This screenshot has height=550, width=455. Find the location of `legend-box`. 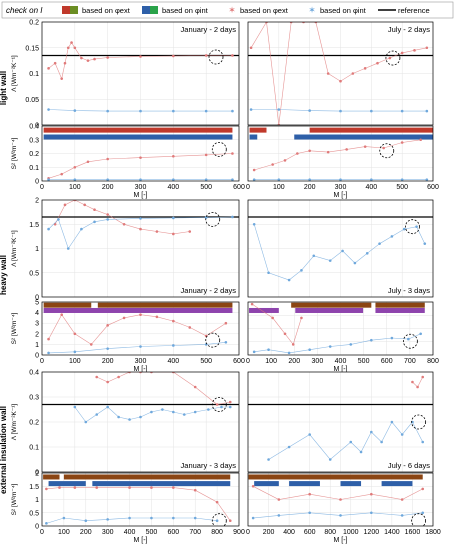

legend-box is located at coordinates (227, 10).